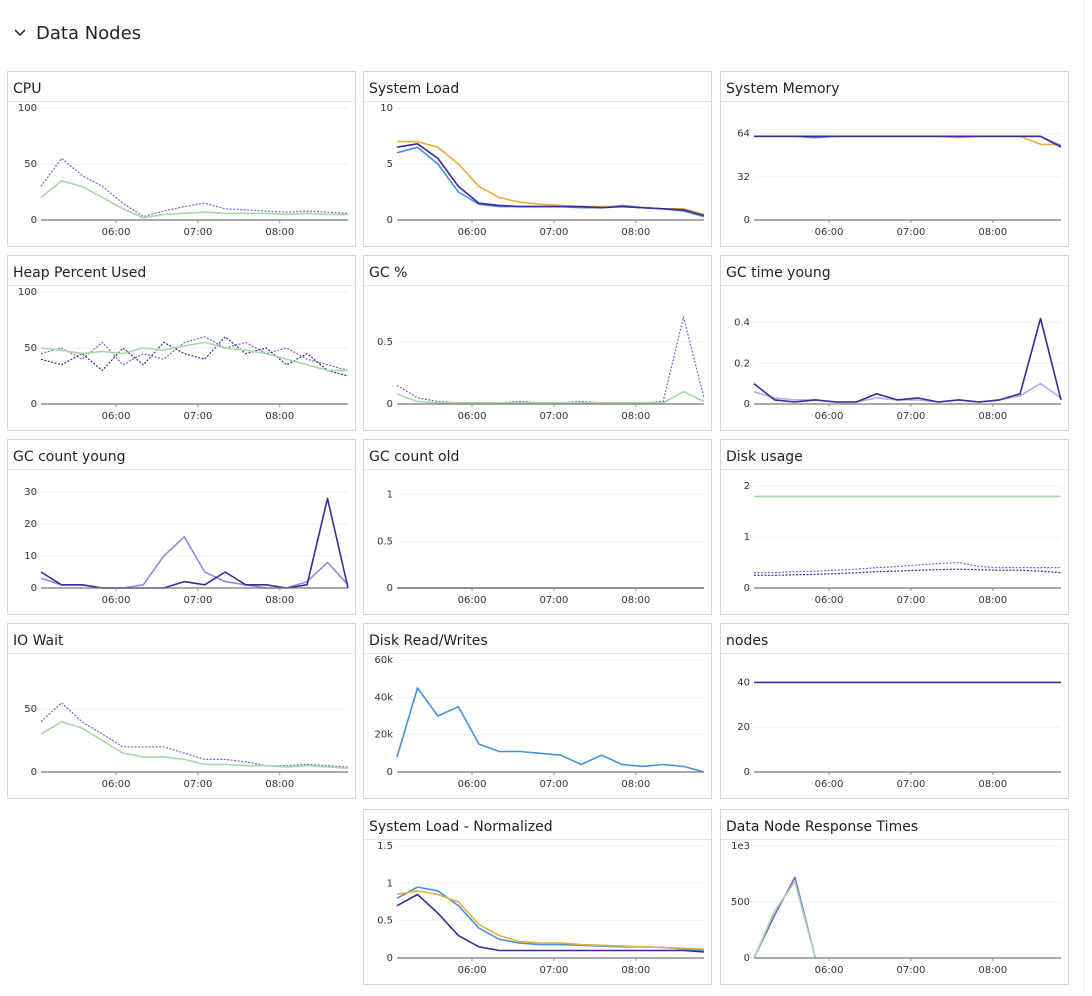 Image resolution: width=1092 pixels, height=996 pixels. What do you see at coordinates (88, 33) in the screenshot?
I see `section-title: Data Nodes` at bounding box center [88, 33].